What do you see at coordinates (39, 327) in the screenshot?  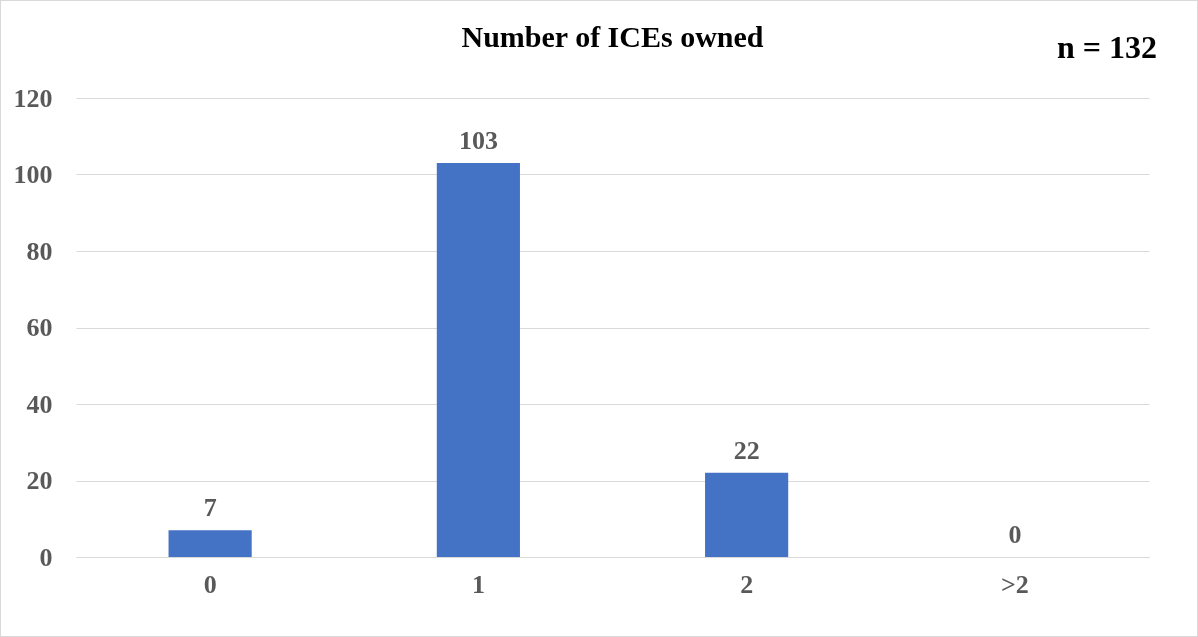 I see `y-tick-label: 60` at bounding box center [39, 327].